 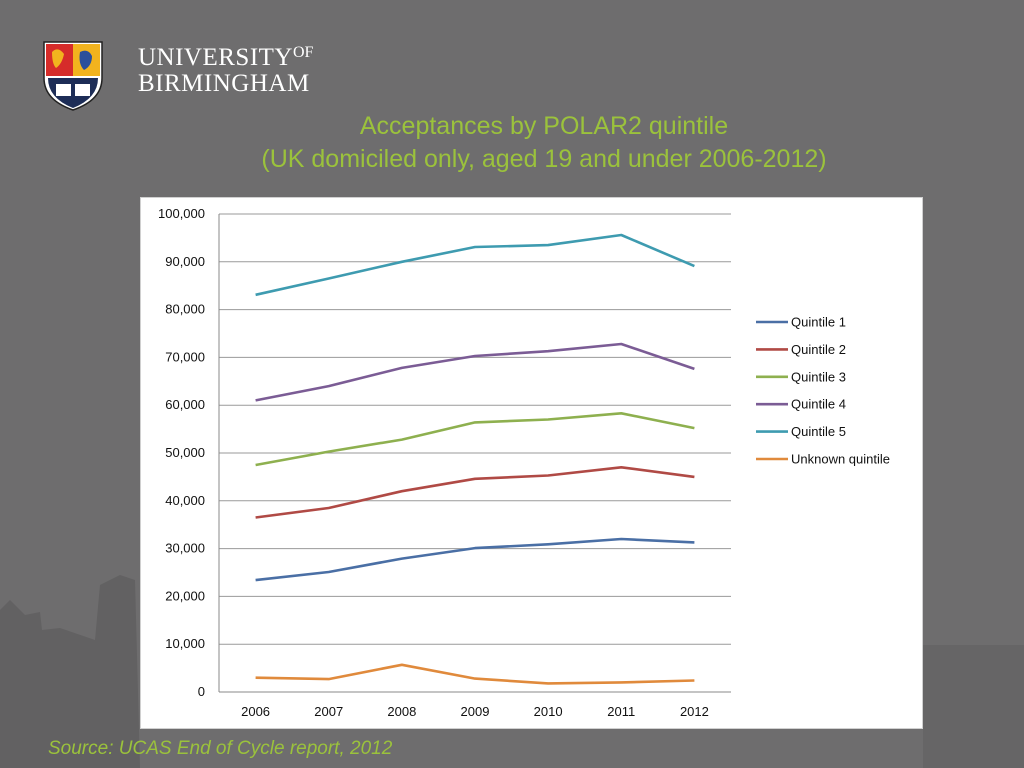 I want to click on x-tick-label: 2010, so click(x=548, y=711).